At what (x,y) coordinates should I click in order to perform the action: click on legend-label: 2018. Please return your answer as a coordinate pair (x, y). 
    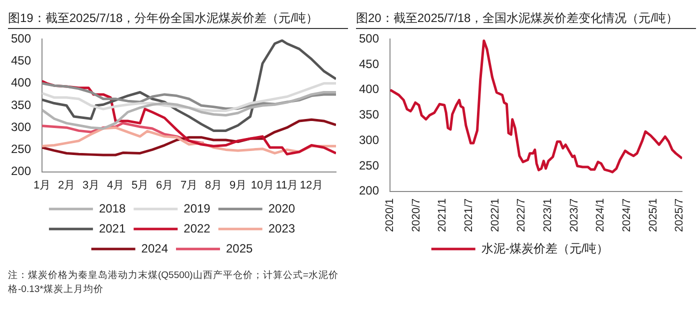
    Looking at the image, I should click on (112, 208).